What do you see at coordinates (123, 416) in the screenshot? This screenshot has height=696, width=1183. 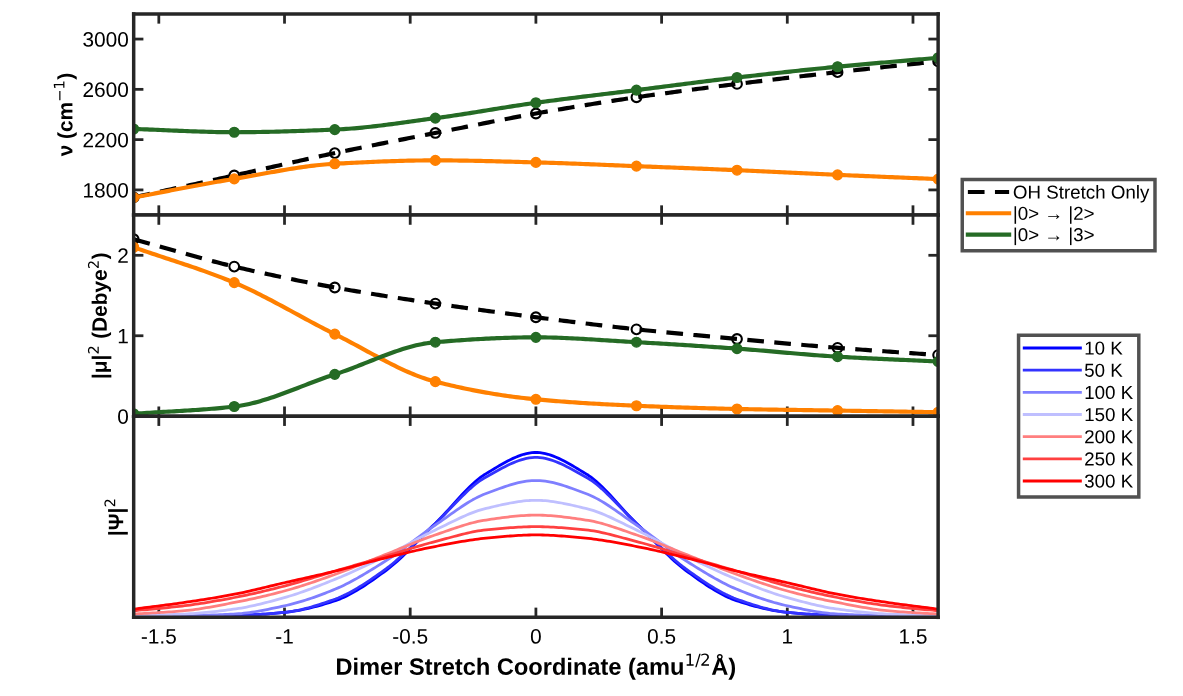 I see `y-tick-label: 0` at bounding box center [123, 416].